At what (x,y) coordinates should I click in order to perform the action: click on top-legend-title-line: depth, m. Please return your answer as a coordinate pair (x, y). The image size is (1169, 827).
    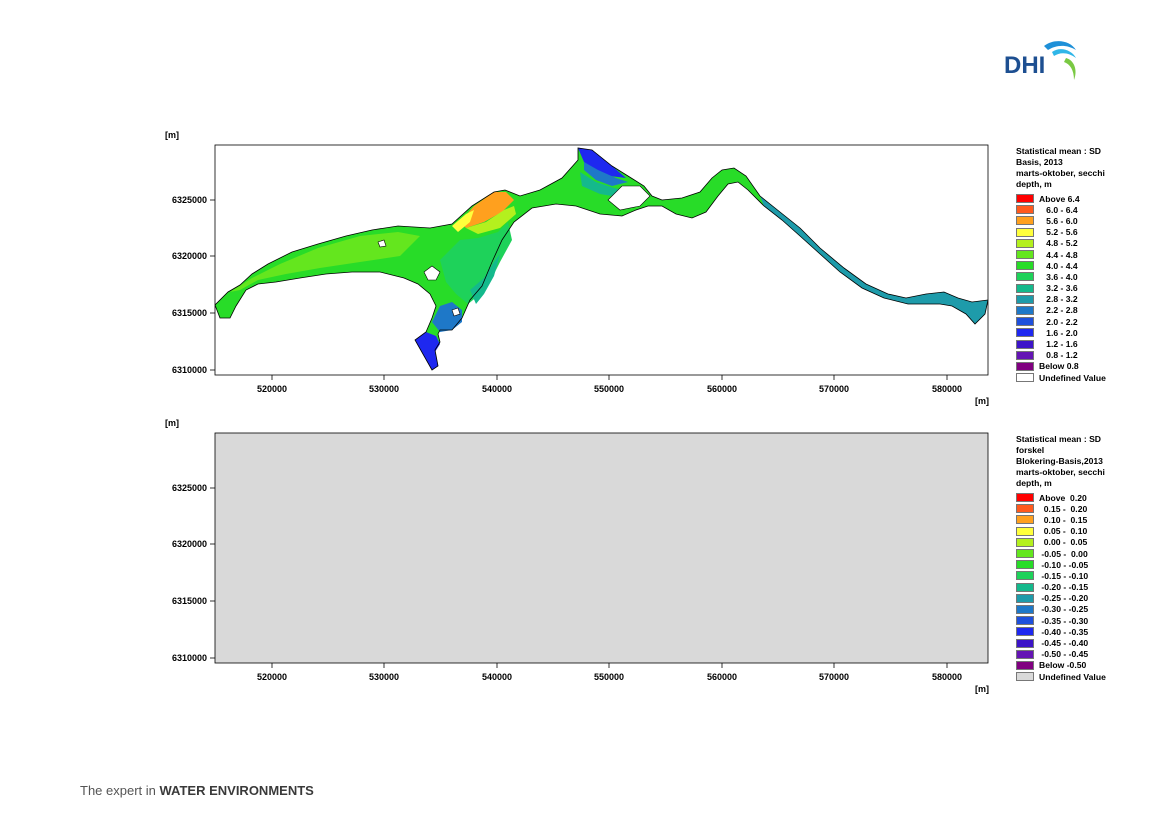
    Looking at the image, I should click on (1034, 184).